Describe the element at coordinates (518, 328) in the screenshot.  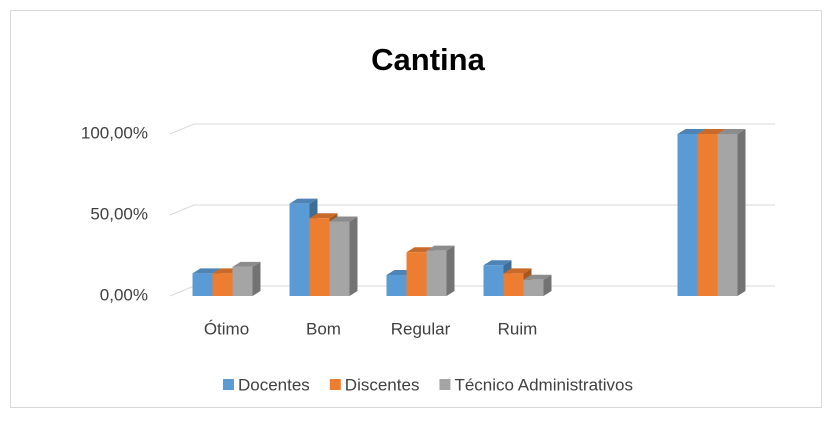
I see `x-tick-label: Ruim` at that location.